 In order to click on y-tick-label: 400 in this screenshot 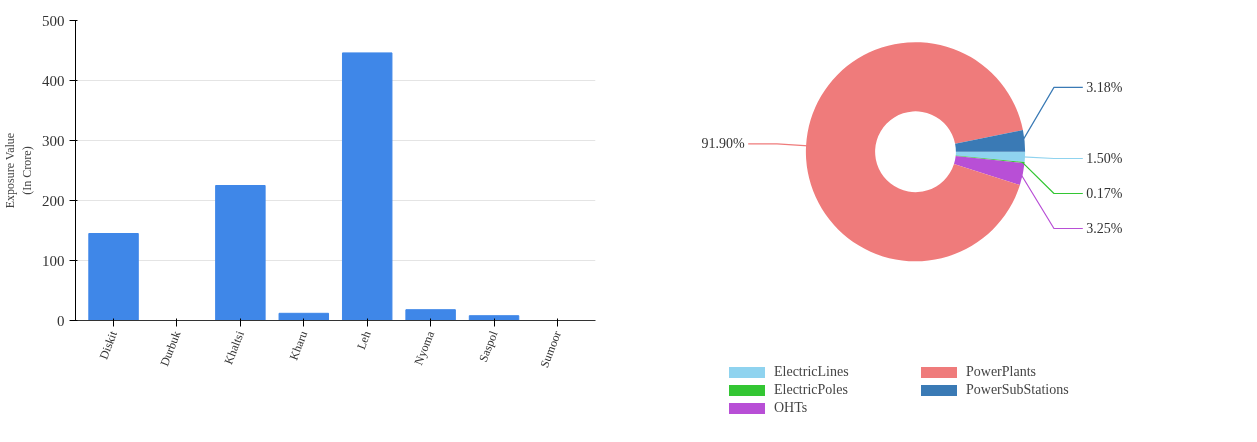, I will do `click(53, 80)`.